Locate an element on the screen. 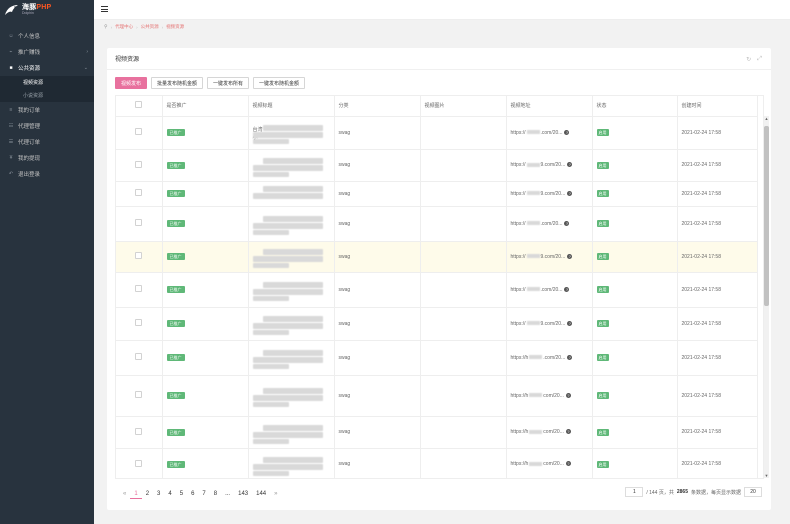 The width and height of the screenshot is (790, 524). refresh-icon: ↻ is located at coordinates (749, 60).